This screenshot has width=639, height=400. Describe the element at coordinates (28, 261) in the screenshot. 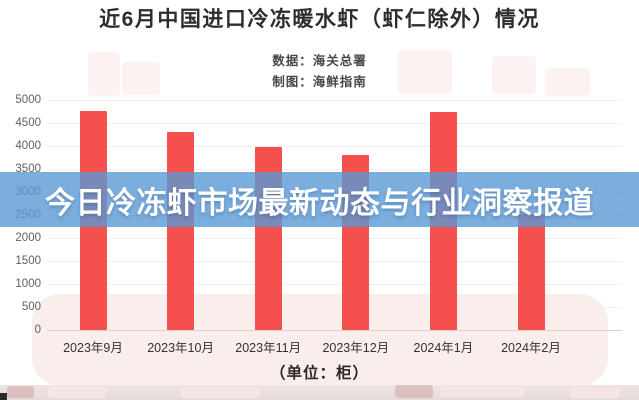

I see `y-axis-tick-label: 1500` at that location.